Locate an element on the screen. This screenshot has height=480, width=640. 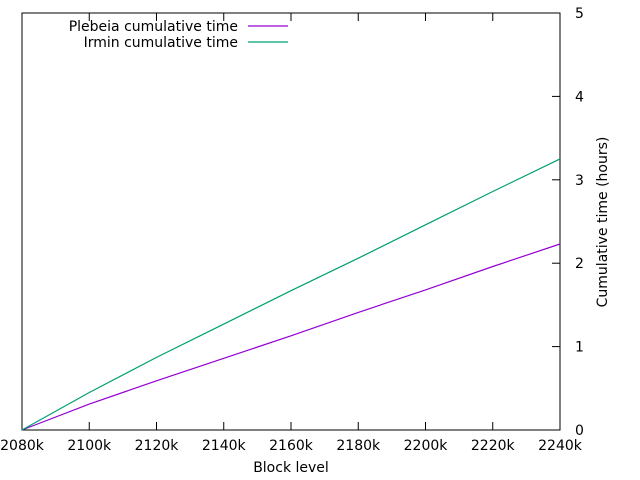
y-tick-label: 4 is located at coordinates (579, 97).